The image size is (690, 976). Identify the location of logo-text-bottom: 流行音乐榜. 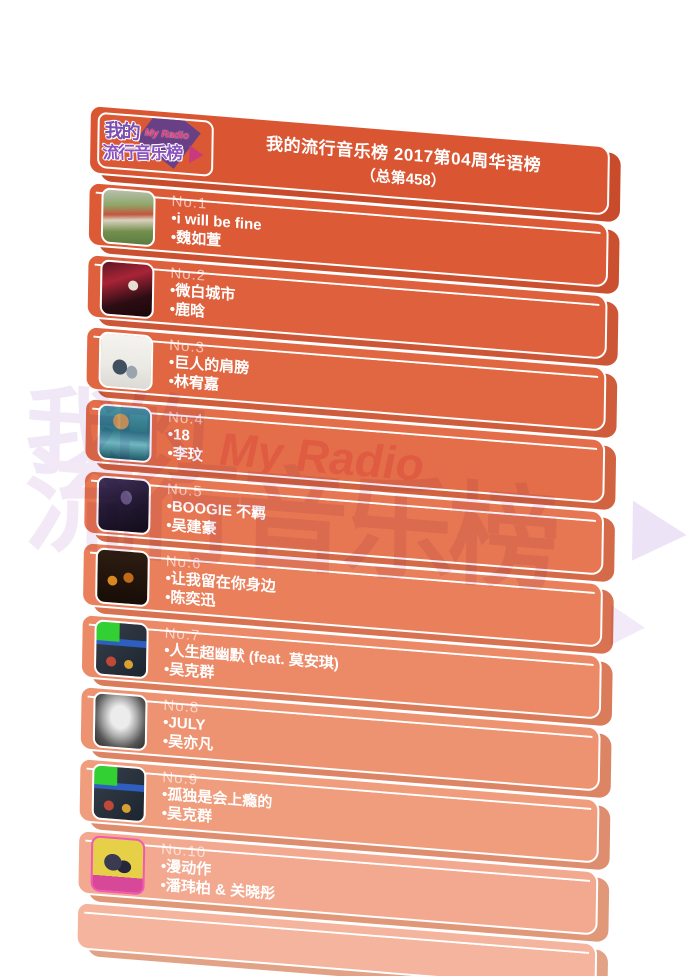
(142, 153).